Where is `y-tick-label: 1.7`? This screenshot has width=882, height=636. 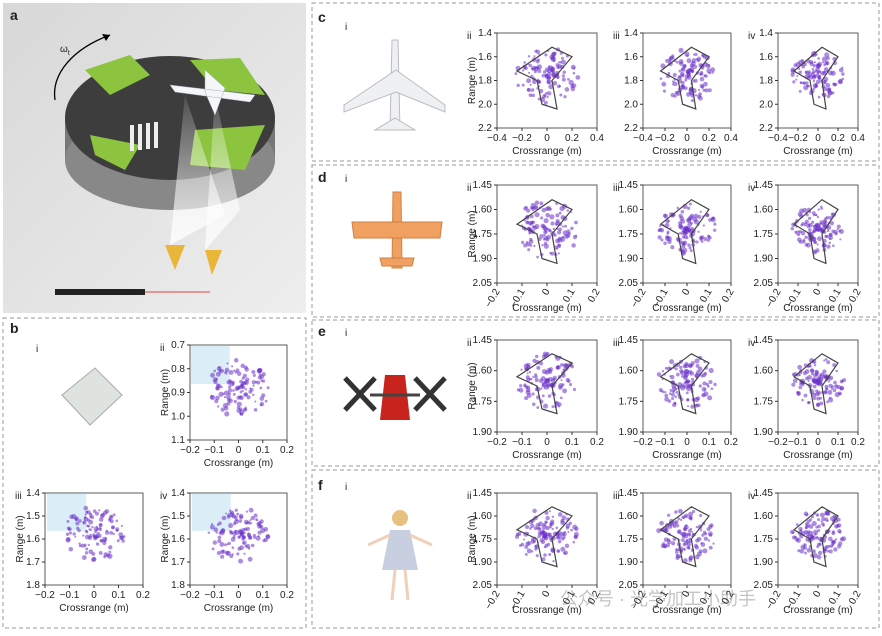 y-tick-label: 1.7 is located at coordinates (33, 562).